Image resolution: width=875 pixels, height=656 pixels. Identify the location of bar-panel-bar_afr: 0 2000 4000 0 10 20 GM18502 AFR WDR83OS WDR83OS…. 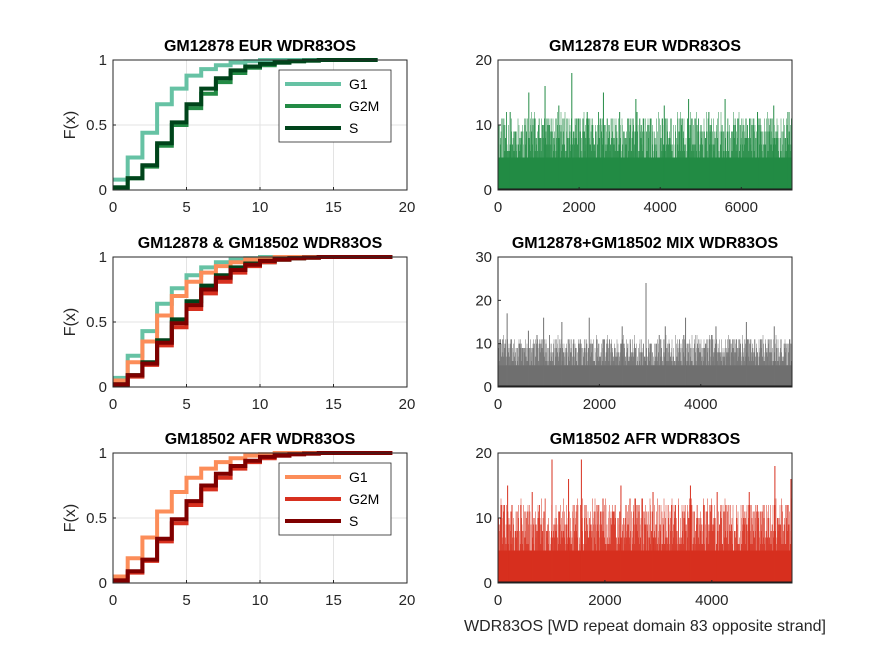
(645, 533).